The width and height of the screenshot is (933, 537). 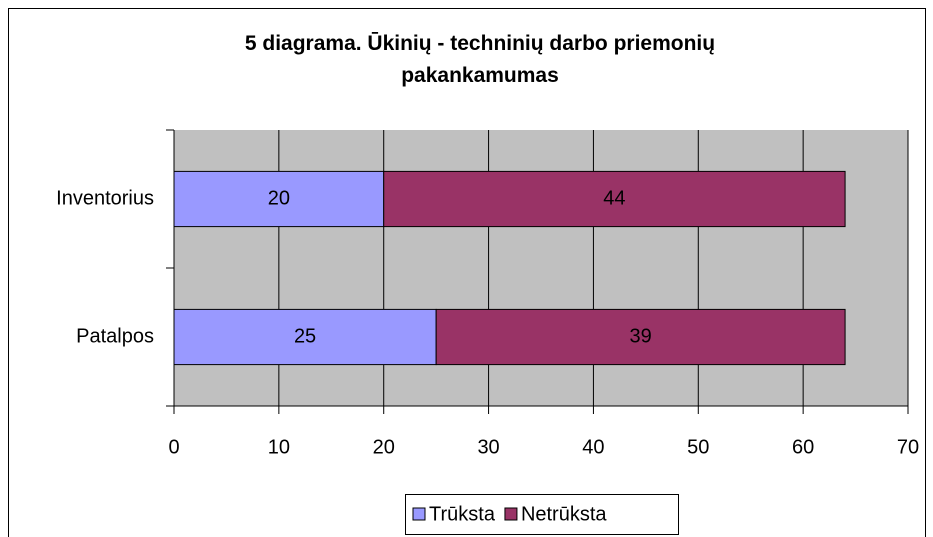 What do you see at coordinates (564, 514) in the screenshot?
I see `legend-label: Netrūksta` at bounding box center [564, 514].